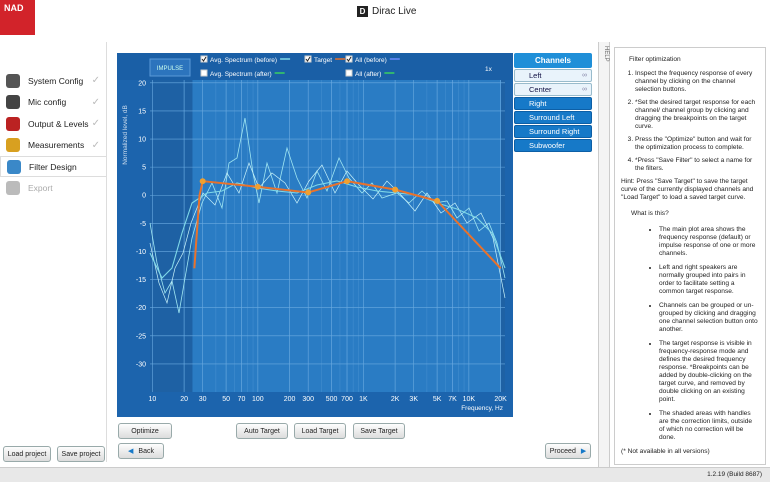  I want to click on x-tick-label: 500, so click(332, 399).